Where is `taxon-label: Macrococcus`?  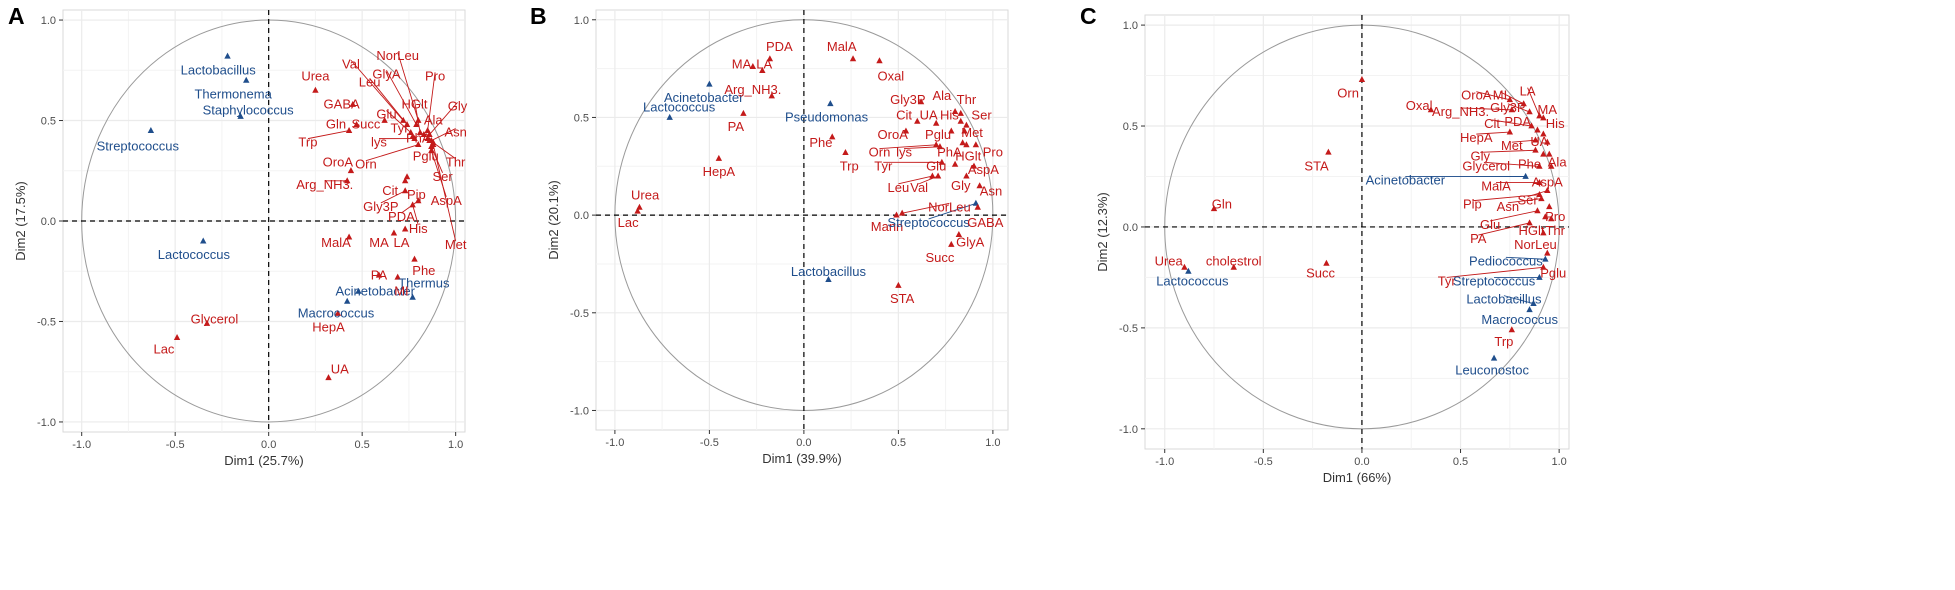
taxon-label: Macrococcus is located at coordinates (336, 312).